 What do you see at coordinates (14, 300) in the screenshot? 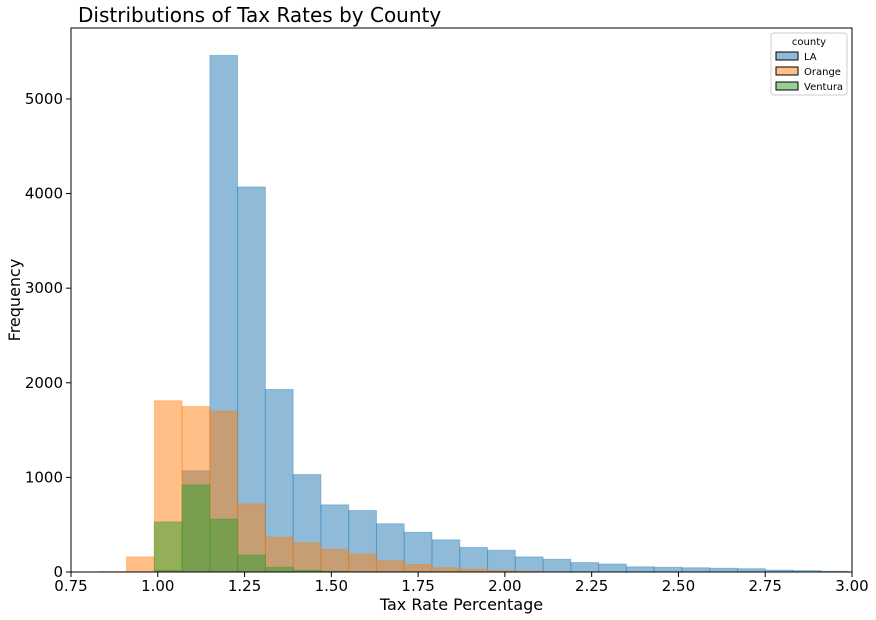
I see `y-axis-label: Frequency` at bounding box center [14, 300].